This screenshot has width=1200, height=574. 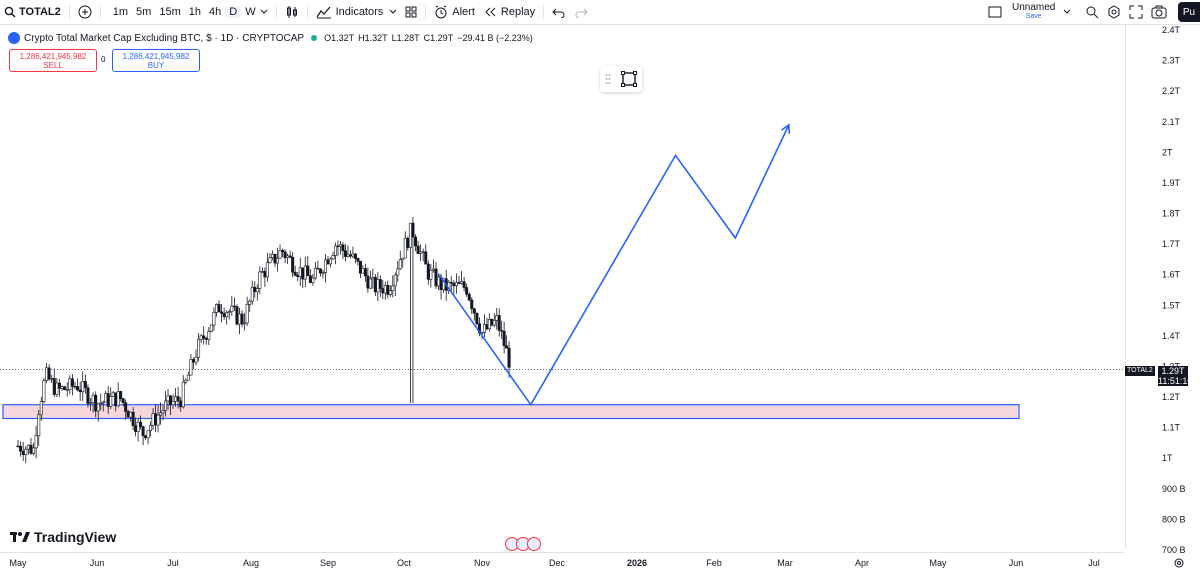 What do you see at coordinates (534, 544) in the screenshot?
I see `us-flag-event-icon` at bounding box center [534, 544].